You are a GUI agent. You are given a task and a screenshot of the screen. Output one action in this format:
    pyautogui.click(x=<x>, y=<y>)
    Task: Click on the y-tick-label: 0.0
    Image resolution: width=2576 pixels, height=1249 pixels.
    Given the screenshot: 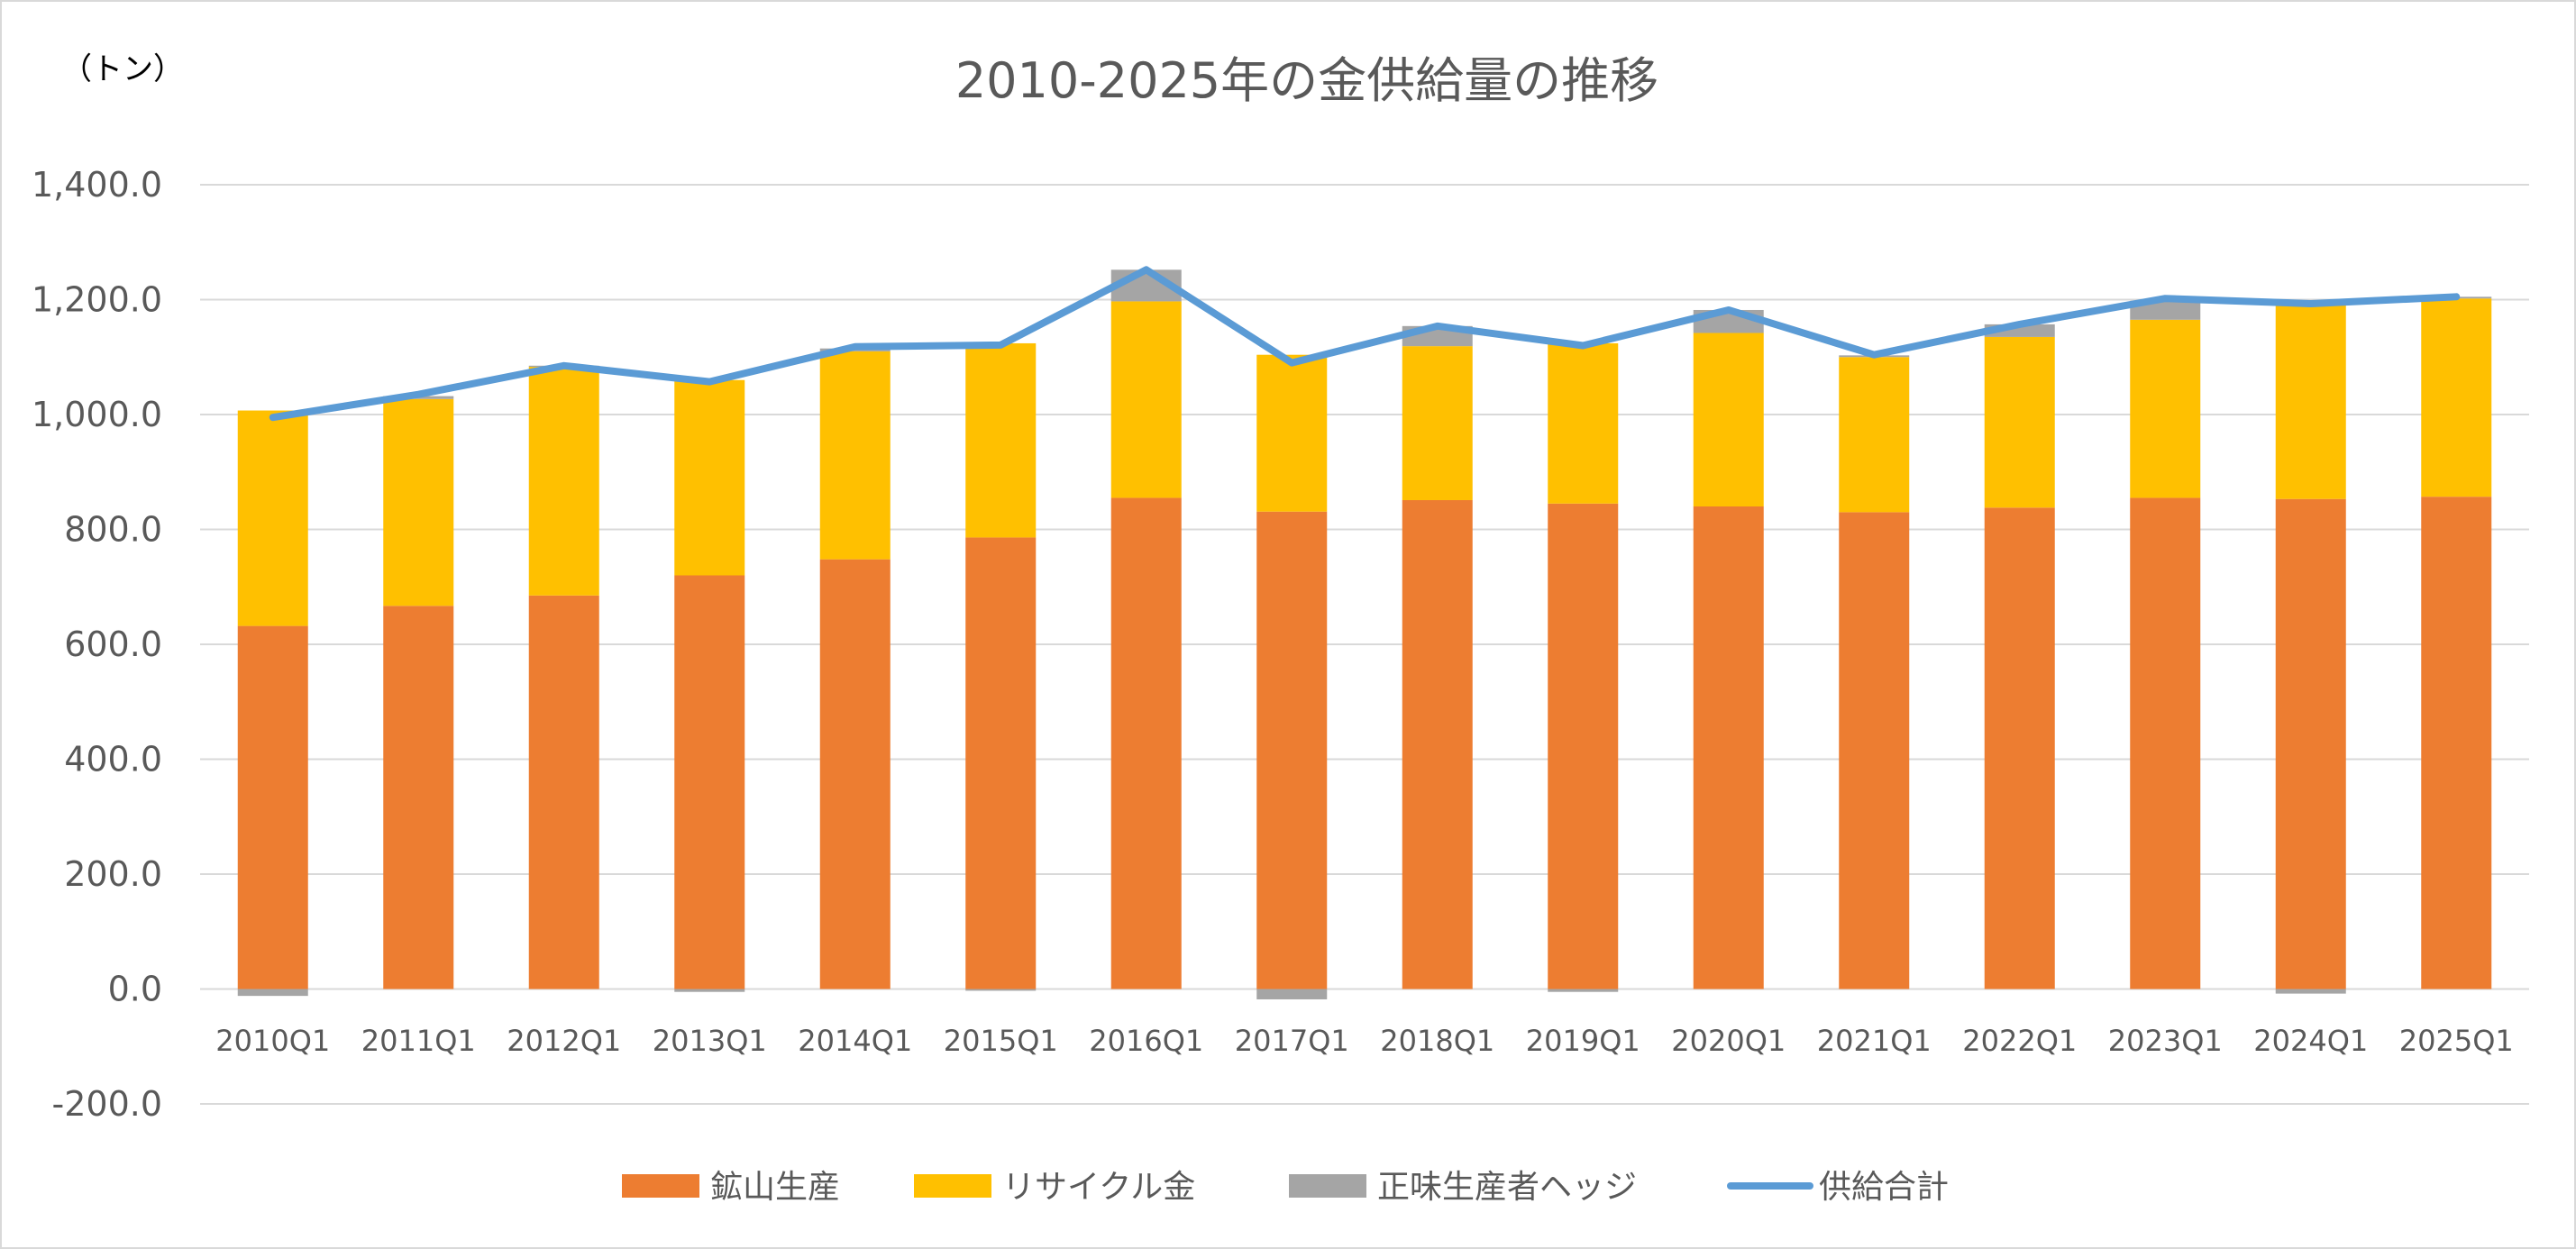 What is the action you would take?
    pyautogui.click(x=135, y=989)
    